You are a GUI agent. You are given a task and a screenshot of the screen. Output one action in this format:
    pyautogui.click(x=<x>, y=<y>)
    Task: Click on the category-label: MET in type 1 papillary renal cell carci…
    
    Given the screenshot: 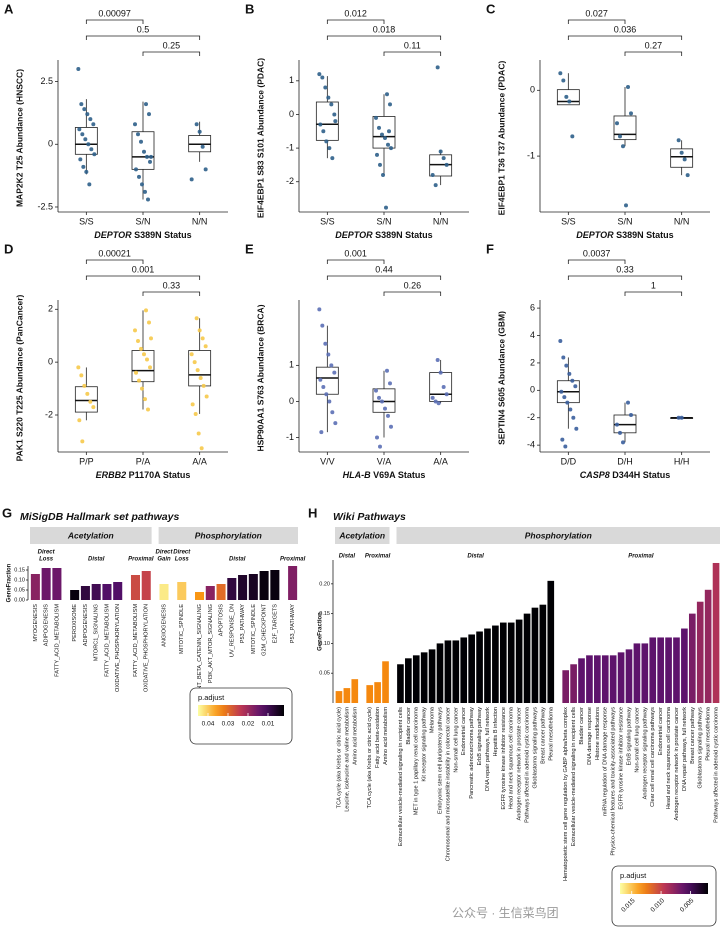 What is the action you would take?
    pyautogui.click(x=417, y=760)
    